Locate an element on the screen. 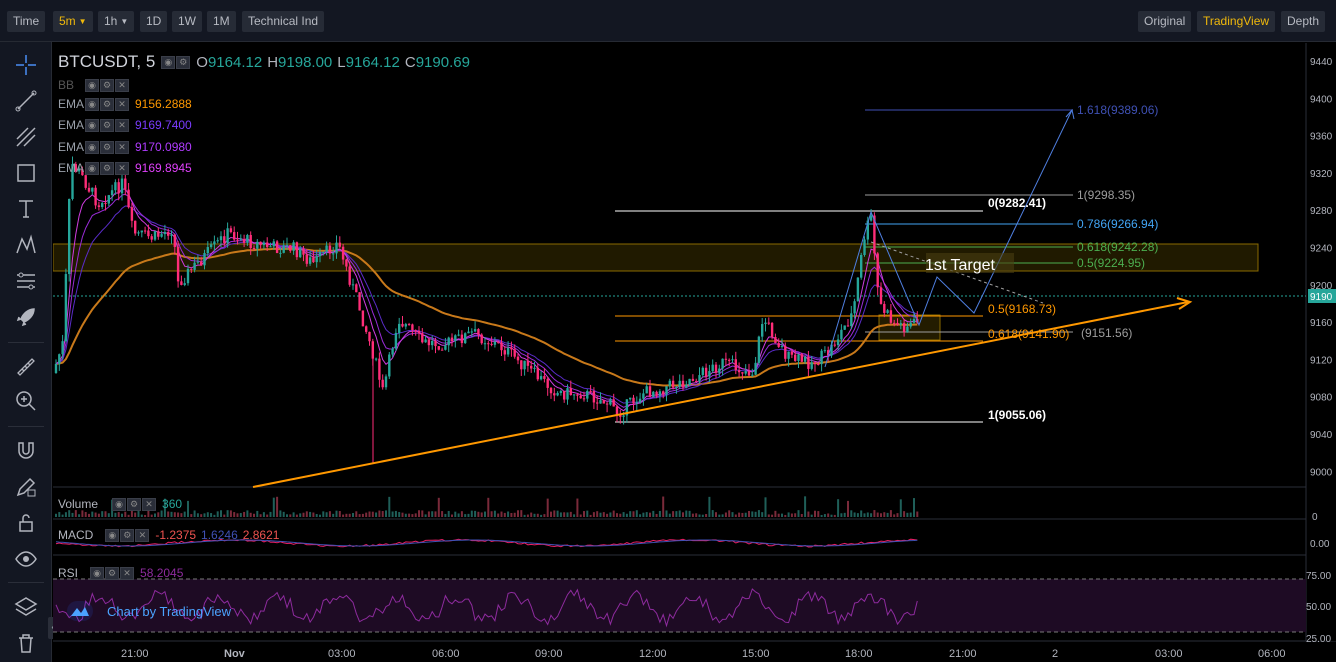 Image resolution: width=1336 pixels, height=662 pixels. original-view-button: Original is located at coordinates (1165, 21).